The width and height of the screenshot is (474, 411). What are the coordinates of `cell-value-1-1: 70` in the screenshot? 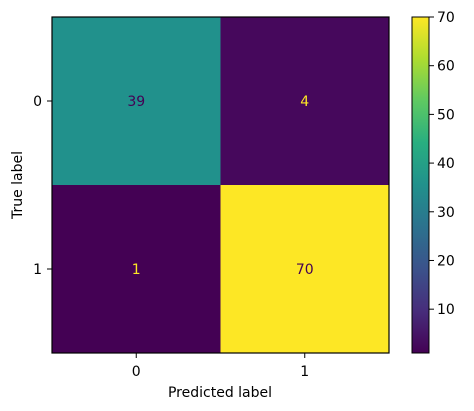 It's located at (305, 270).